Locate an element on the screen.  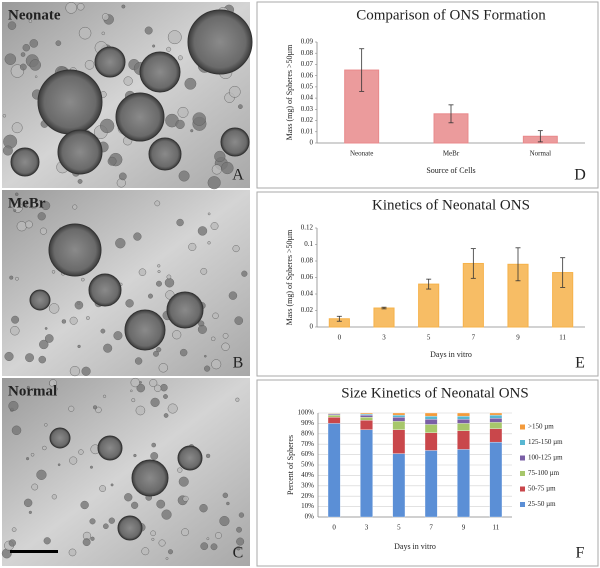
y-axis-title: Percent of Spheres is located at coordinates (290, 465).